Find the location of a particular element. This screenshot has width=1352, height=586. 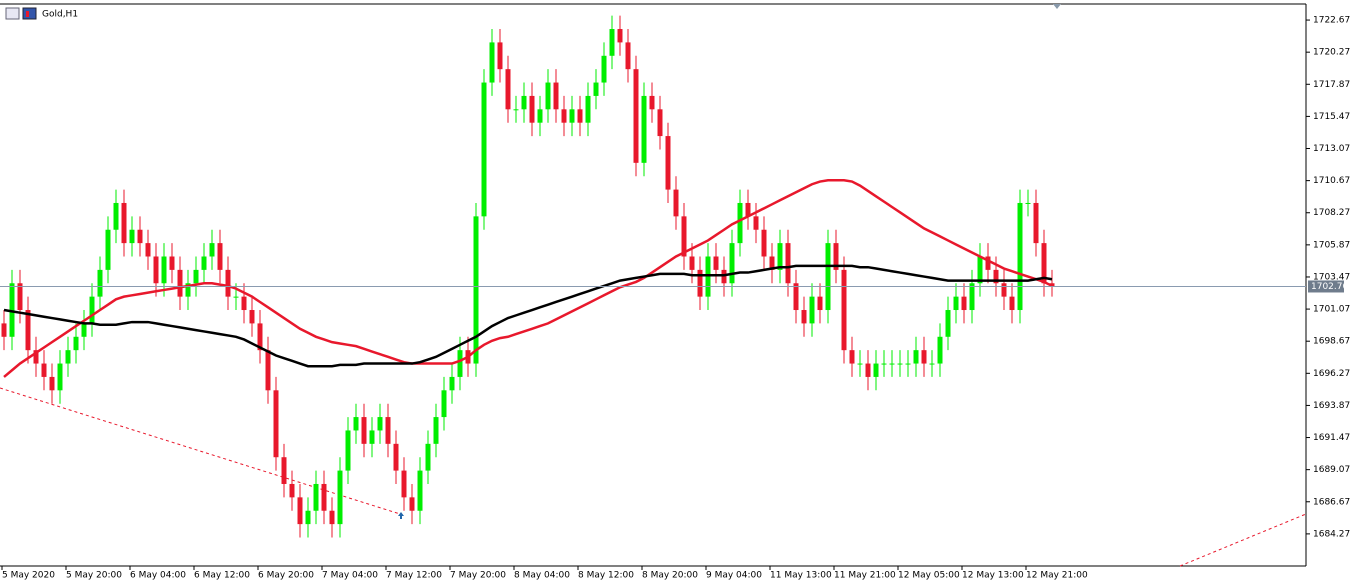

shift-marker is located at coordinates (1057, 6).